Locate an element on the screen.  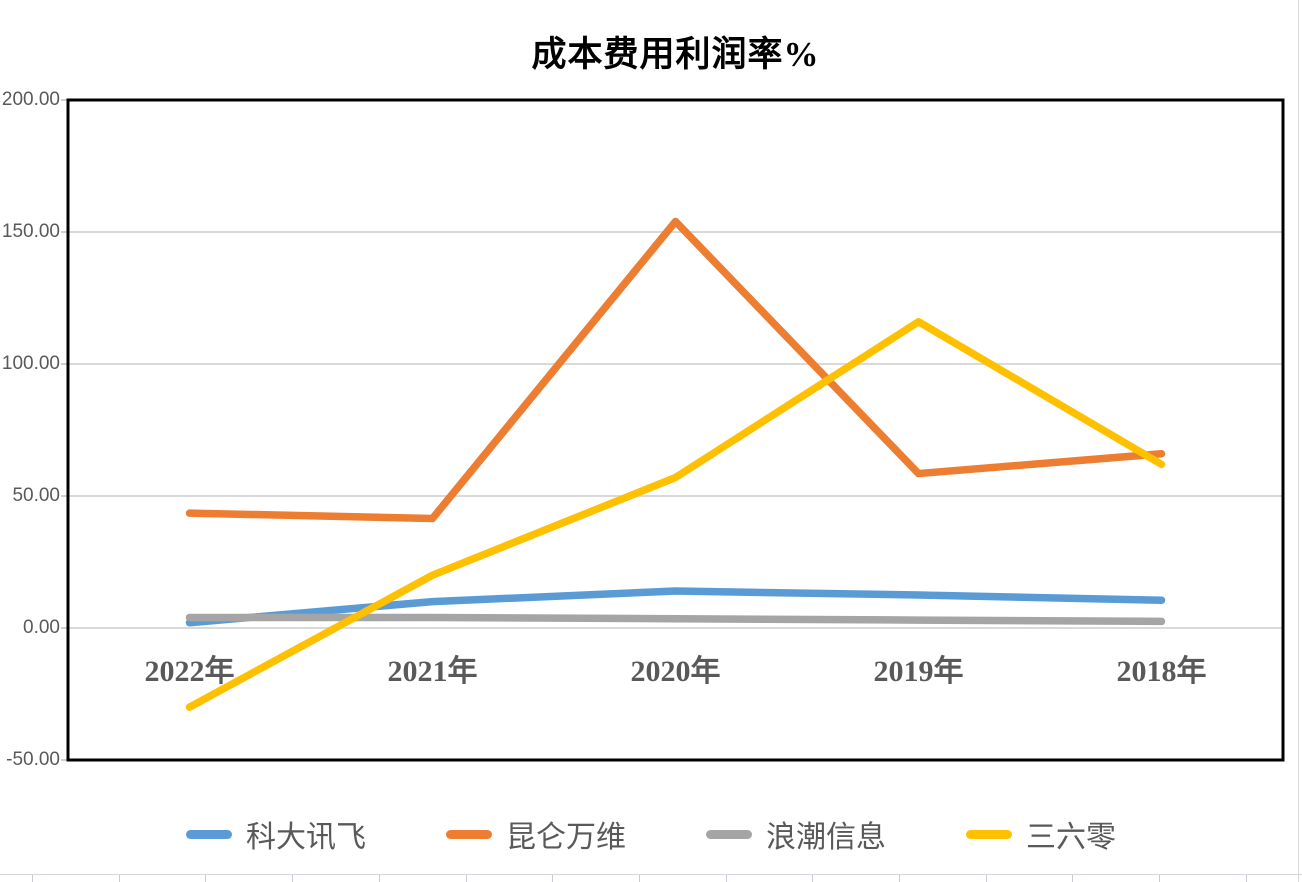
legend-item: 浪潮信息 is located at coordinates (796, 834).